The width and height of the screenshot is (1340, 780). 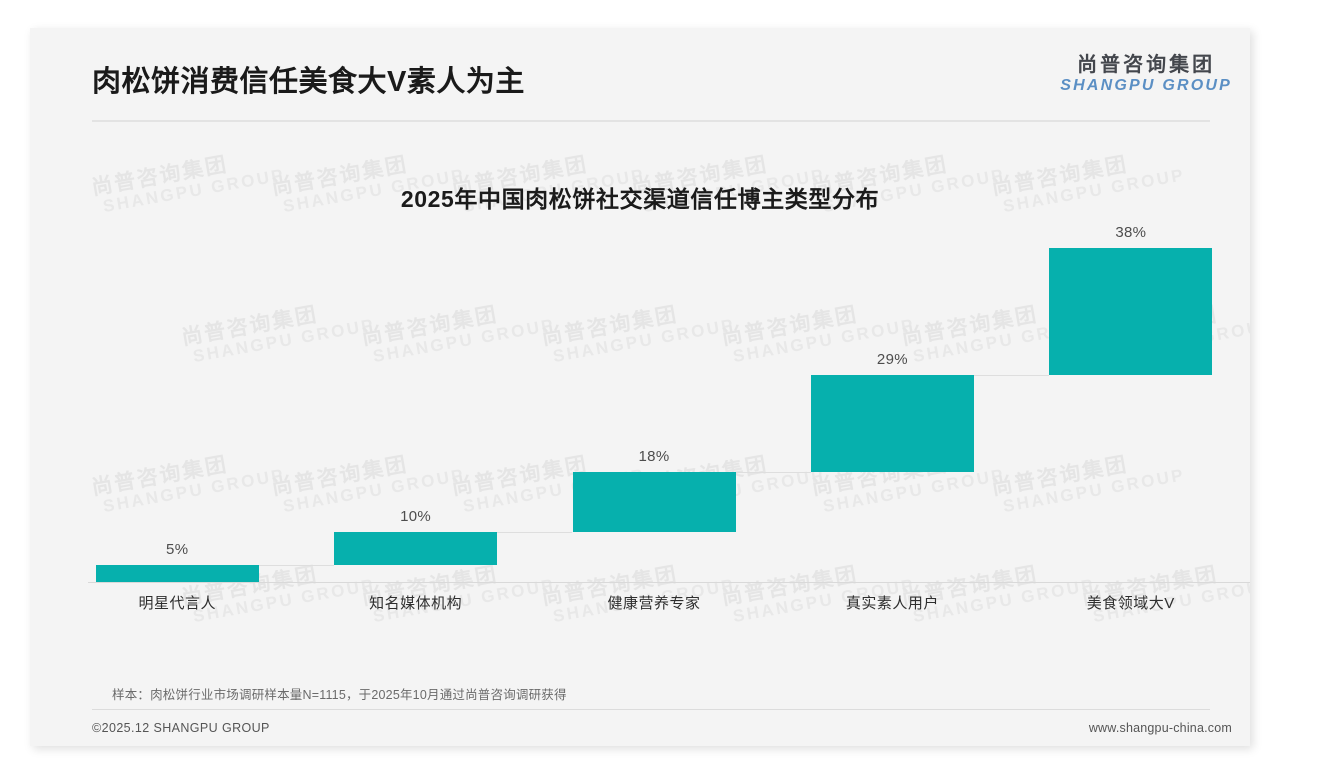 I want to click on bar-value-label: 38%, so click(x=1131, y=232).